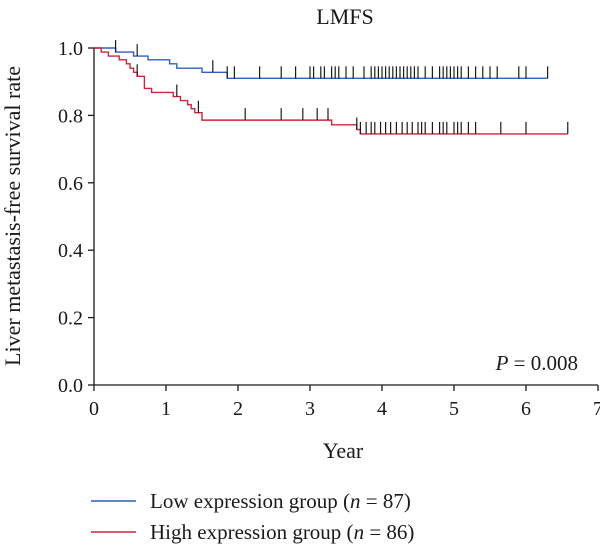 This screenshot has height=554, width=600. What do you see at coordinates (526, 409) in the screenshot?
I see `x-tick-label: 6` at bounding box center [526, 409].